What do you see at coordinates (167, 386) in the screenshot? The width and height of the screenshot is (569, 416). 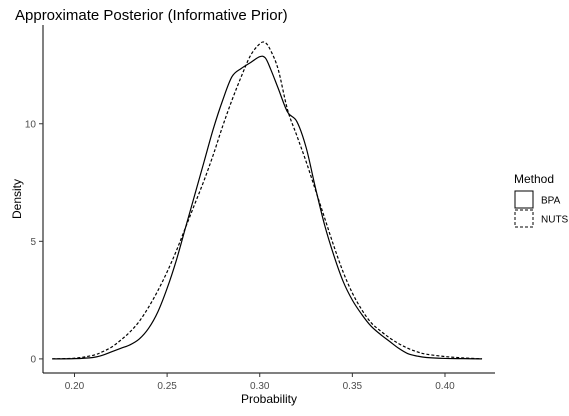 I see `x-tick-label: 0.25` at bounding box center [167, 386].